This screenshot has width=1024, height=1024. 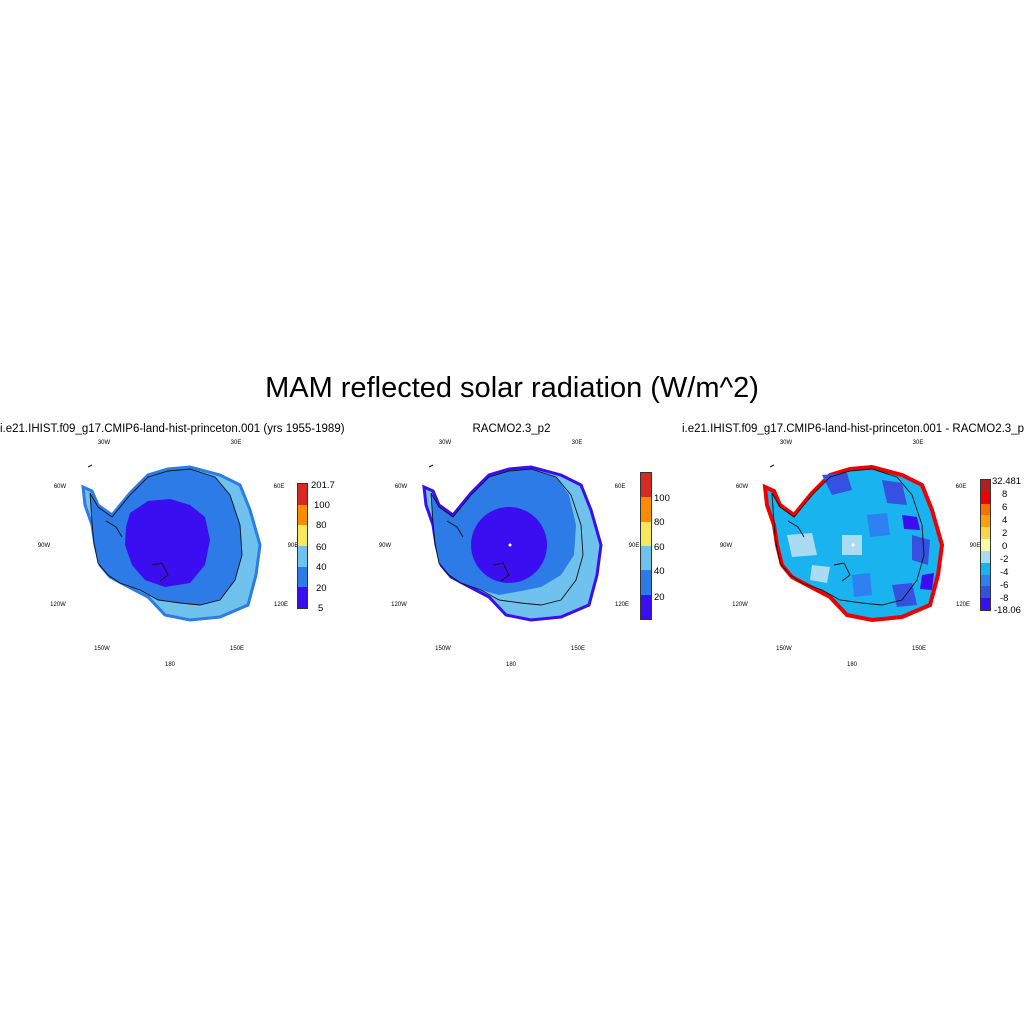 What do you see at coordinates (1005, 546) in the screenshot?
I see `colorbar-3-label: 0` at bounding box center [1005, 546].